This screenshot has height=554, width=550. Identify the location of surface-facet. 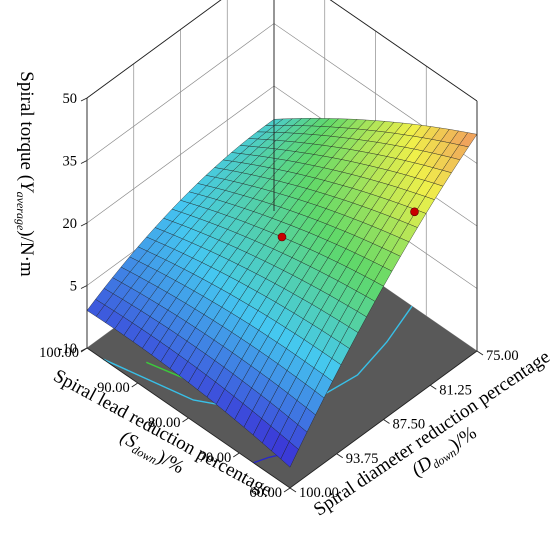
(289, 454).